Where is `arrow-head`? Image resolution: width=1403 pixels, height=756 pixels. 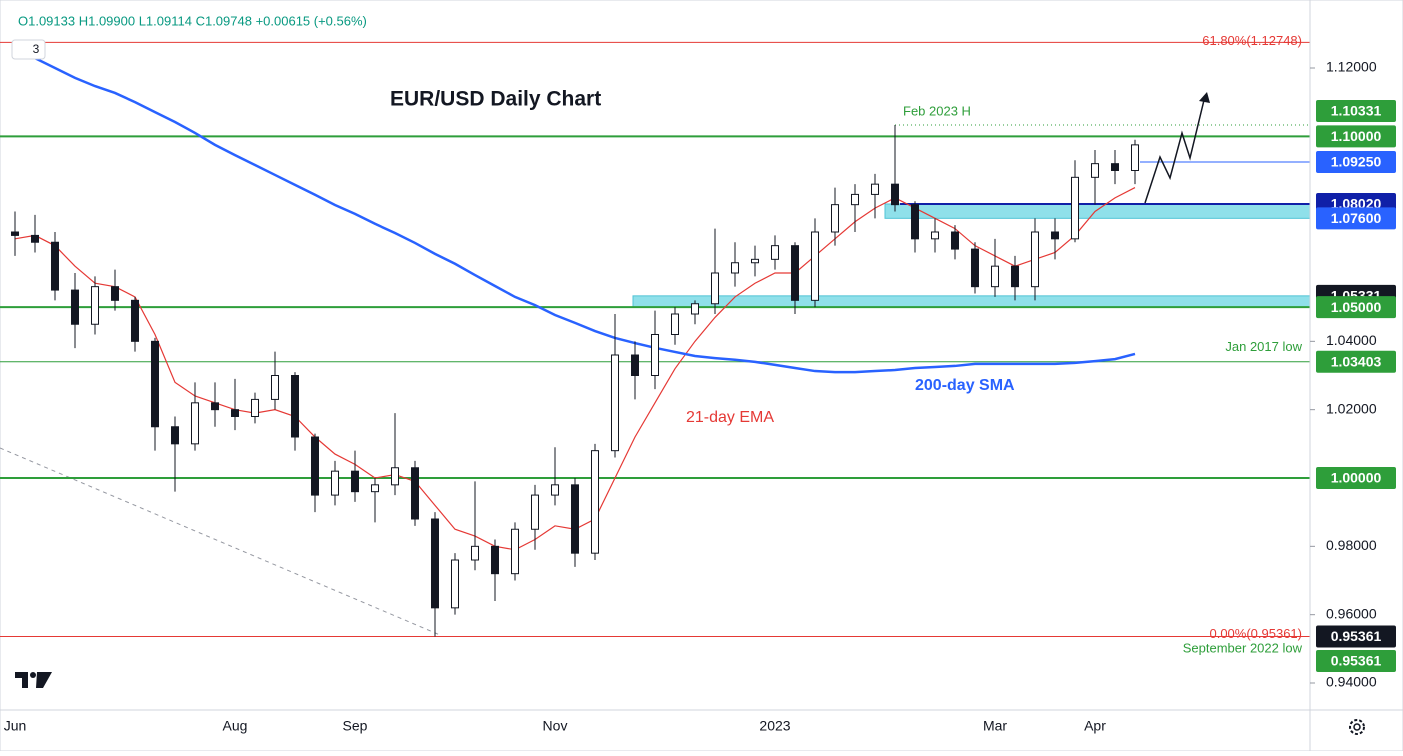
arrow-head is located at coordinates (1204, 97).